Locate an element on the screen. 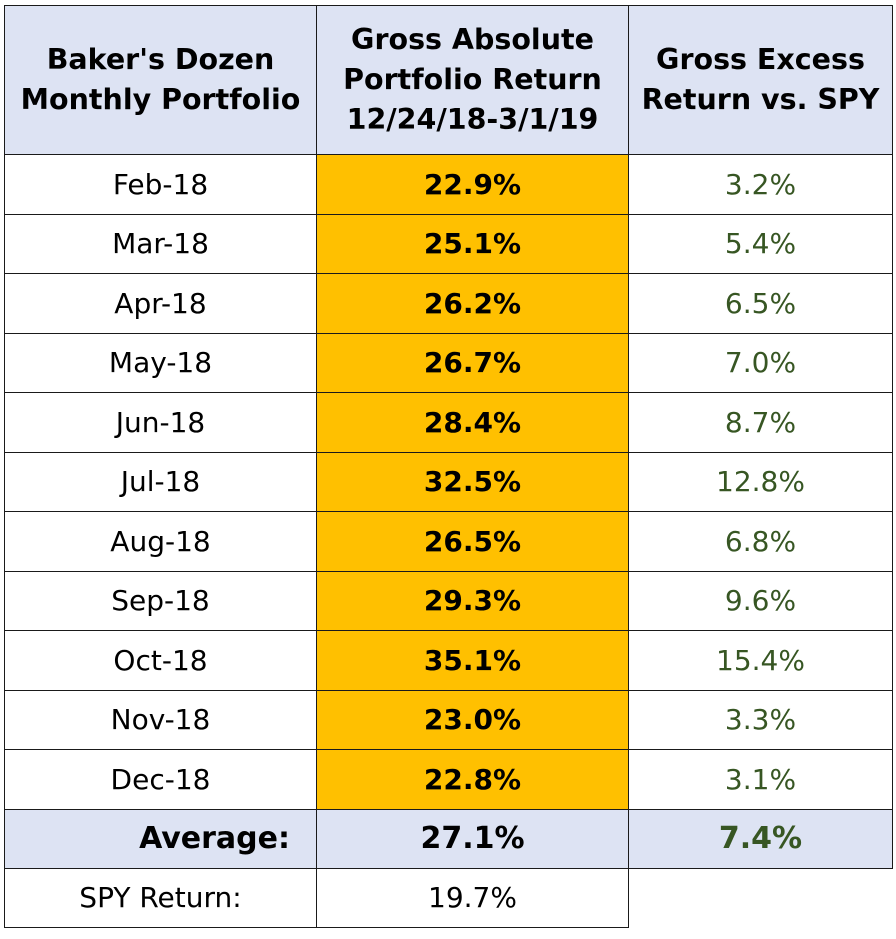 Image resolution: width=896 pixels, height=939 pixels. table-row: Apr-18 26.2% 6.5% is located at coordinates (448, 303).